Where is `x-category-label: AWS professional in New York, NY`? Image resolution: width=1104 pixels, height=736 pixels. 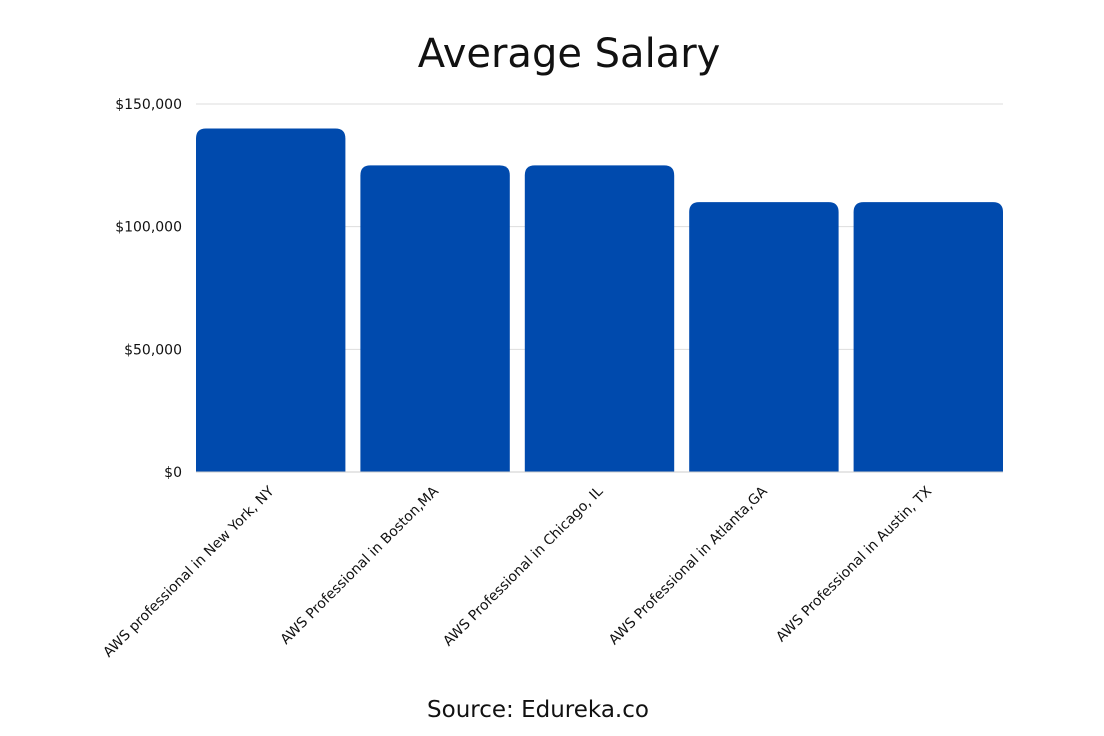
x-category-label: AWS professional in New York, NY is located at coordinates (188, 571).